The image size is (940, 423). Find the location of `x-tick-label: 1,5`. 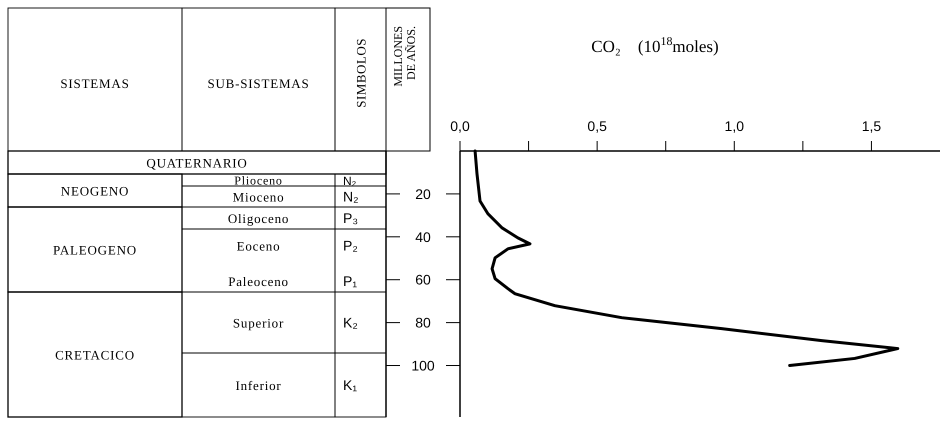

x-tick-label: 1,5 is located at coordinates (872, 126).